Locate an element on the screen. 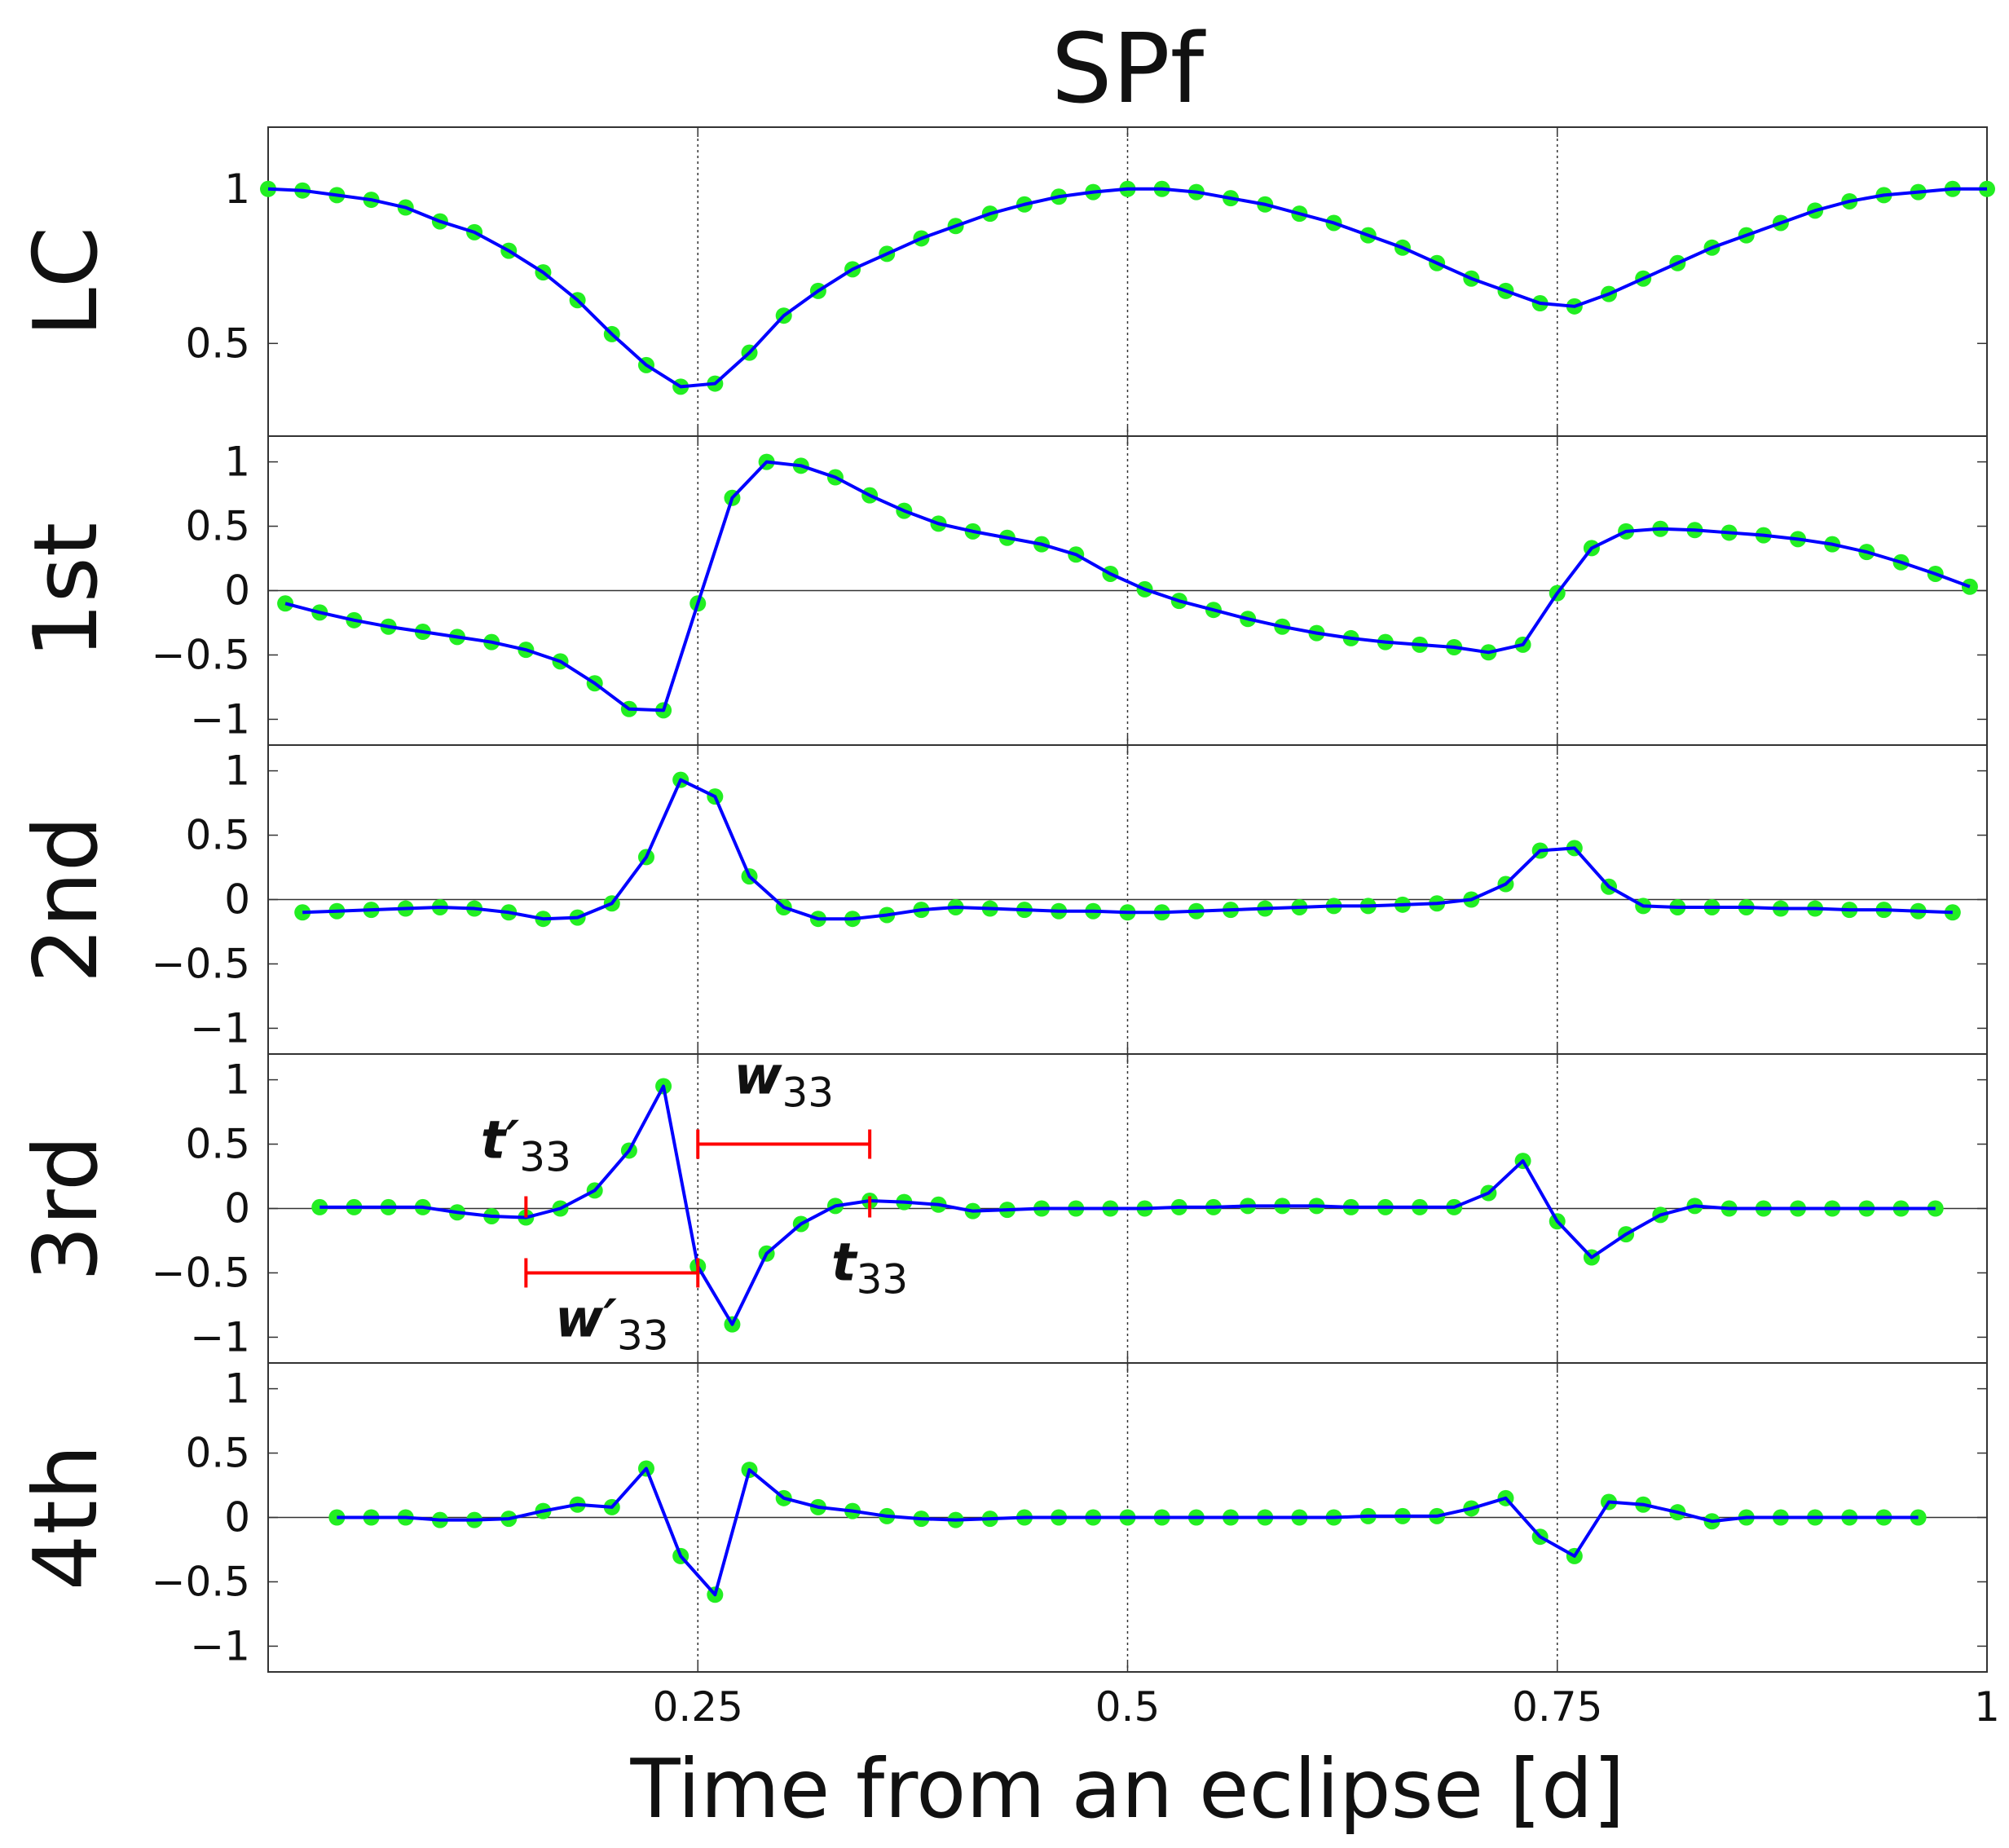  x-tick-label: 0.5 is located at coordinates (1128, 1707).